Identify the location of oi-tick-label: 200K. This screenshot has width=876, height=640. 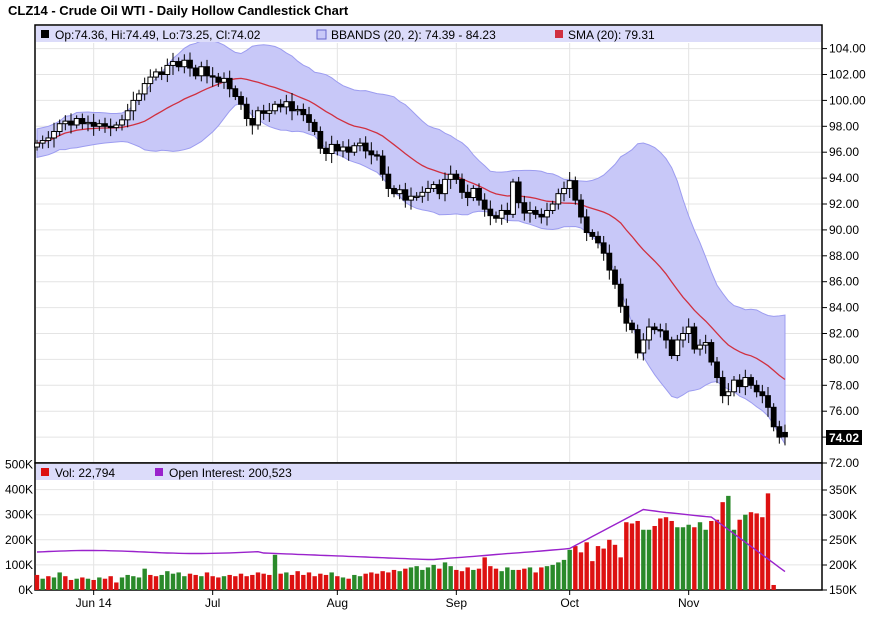
(843, 565).